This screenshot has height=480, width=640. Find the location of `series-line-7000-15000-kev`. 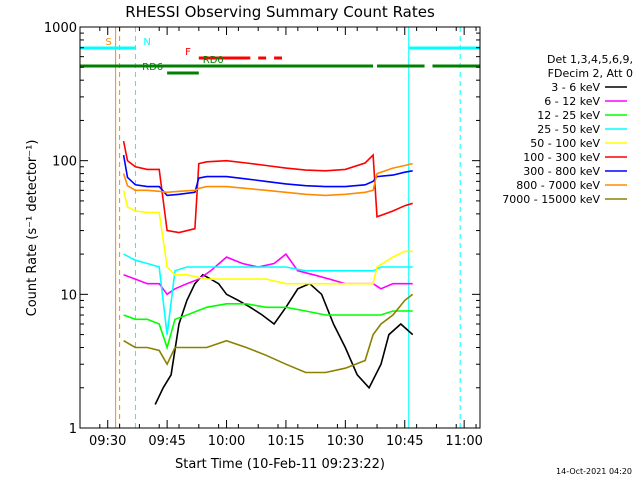

series-line-7000-15000-kev is located at coordinates (268, 333).